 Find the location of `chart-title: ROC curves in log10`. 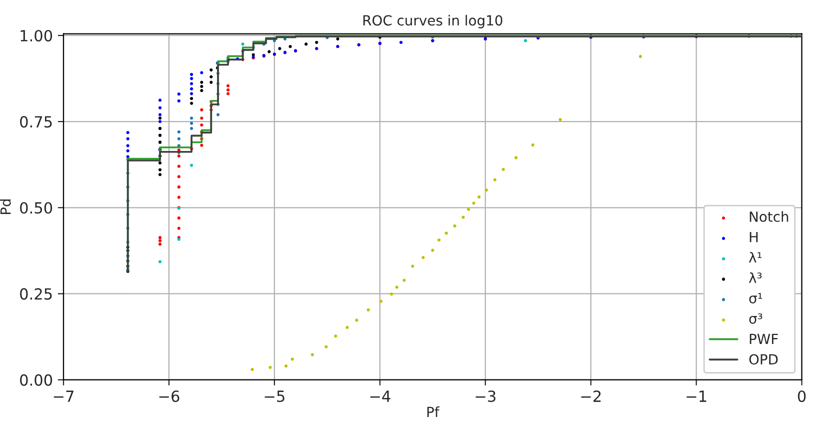

chart-title: ROC curves in log10 is located at coordinates (432, 21).